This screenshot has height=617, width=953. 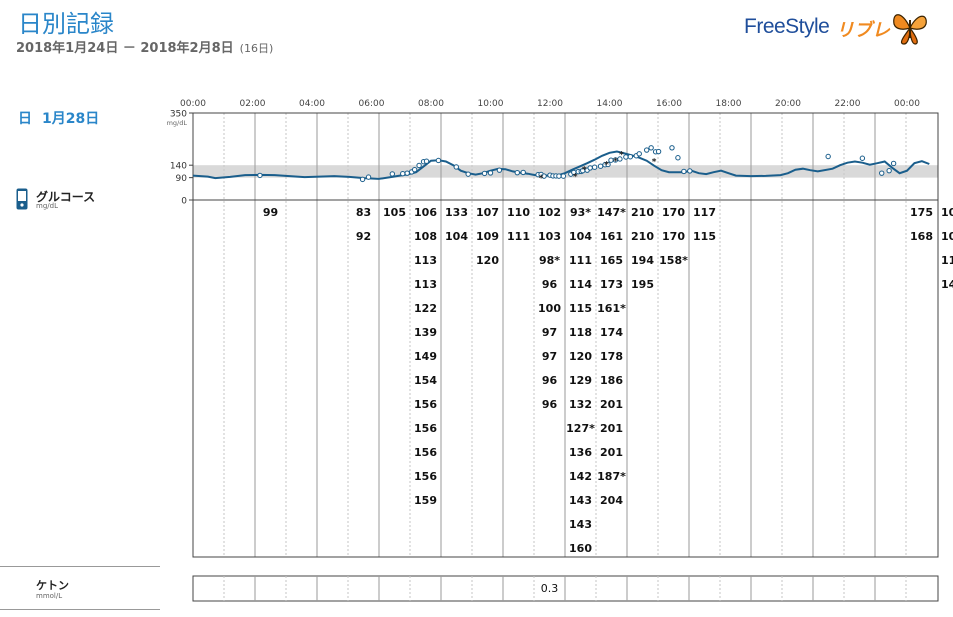 What do you see at coordinates (177, 123) in the screenshot?
I see `y-axis-unit: mg/dL` at bounding box center [177, 123].